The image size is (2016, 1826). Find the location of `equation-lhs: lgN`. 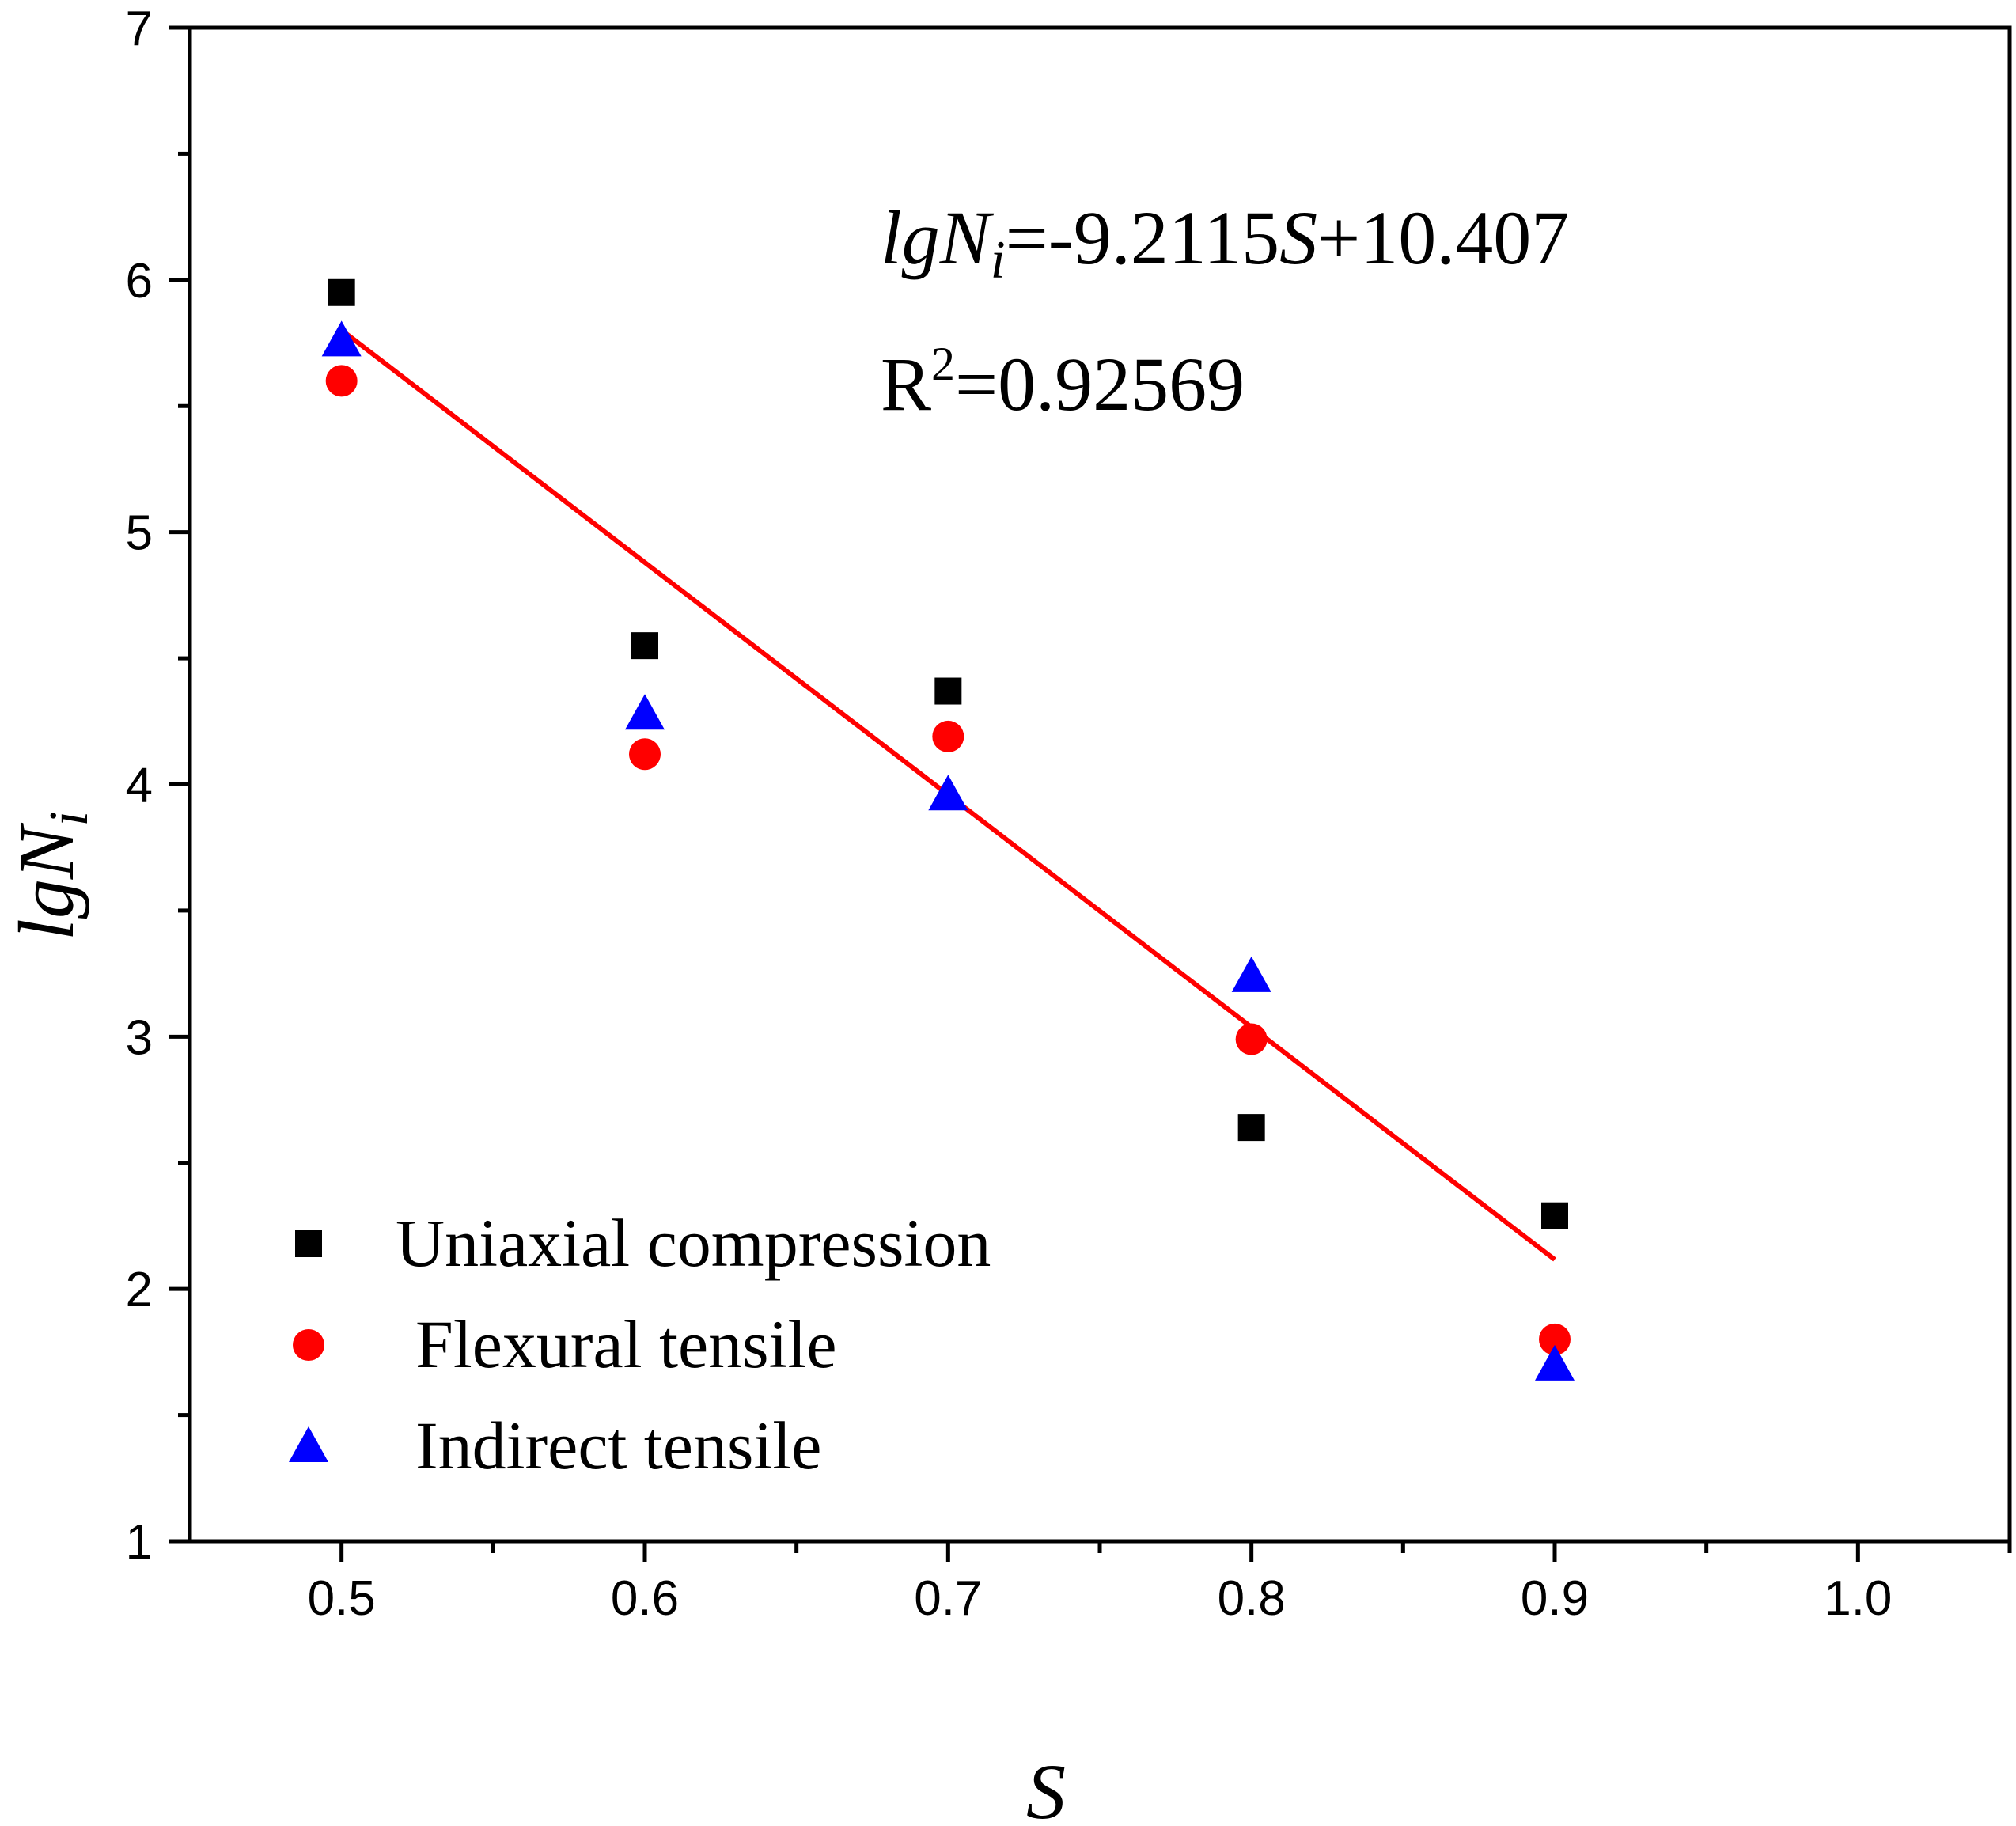

equation-lhs: lgN is located at coordinates (938, 237).